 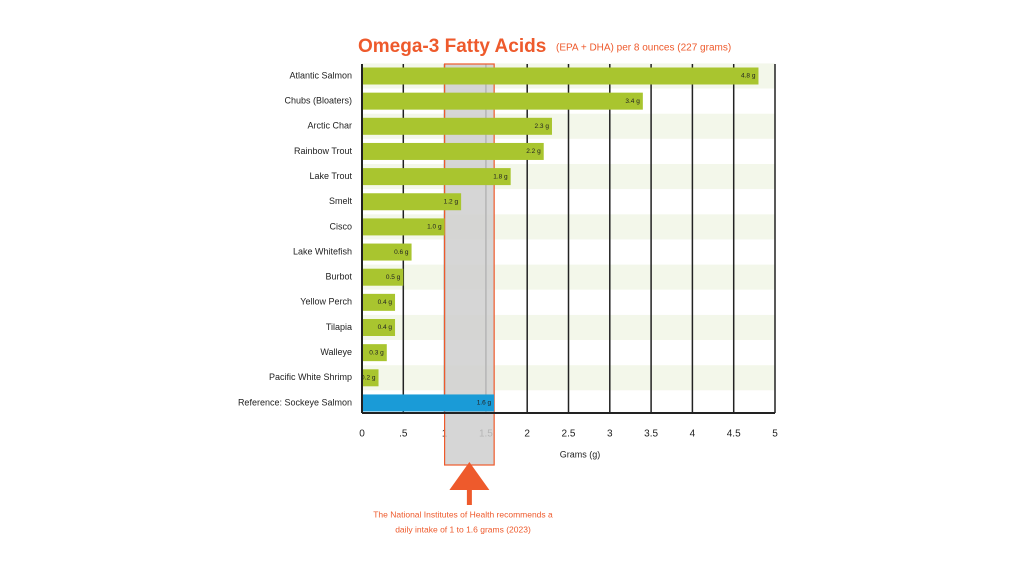 What do you see at coordinates (533, 151) in the screenshot?
I see `value-label: 2.2 g` at bounding box center [533, 151].